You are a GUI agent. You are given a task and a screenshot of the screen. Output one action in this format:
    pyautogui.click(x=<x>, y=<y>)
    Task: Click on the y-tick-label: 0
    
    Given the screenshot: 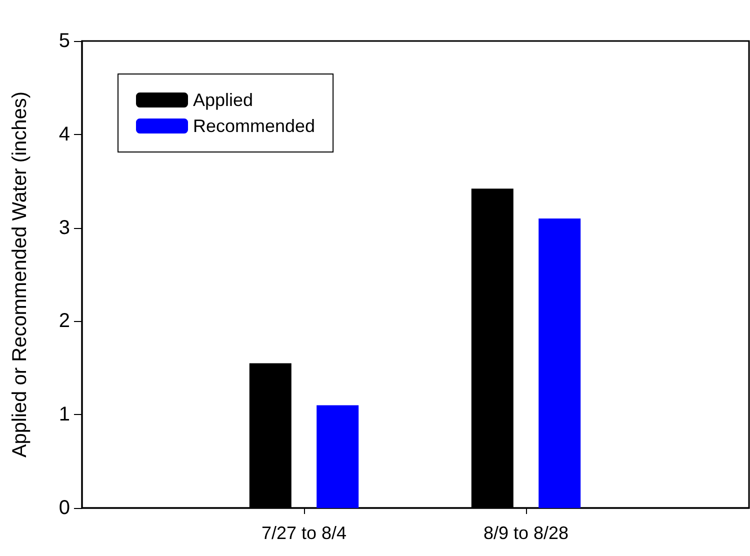 What is the action you would take?
    pyautogui.click(x=64, y=508)
    